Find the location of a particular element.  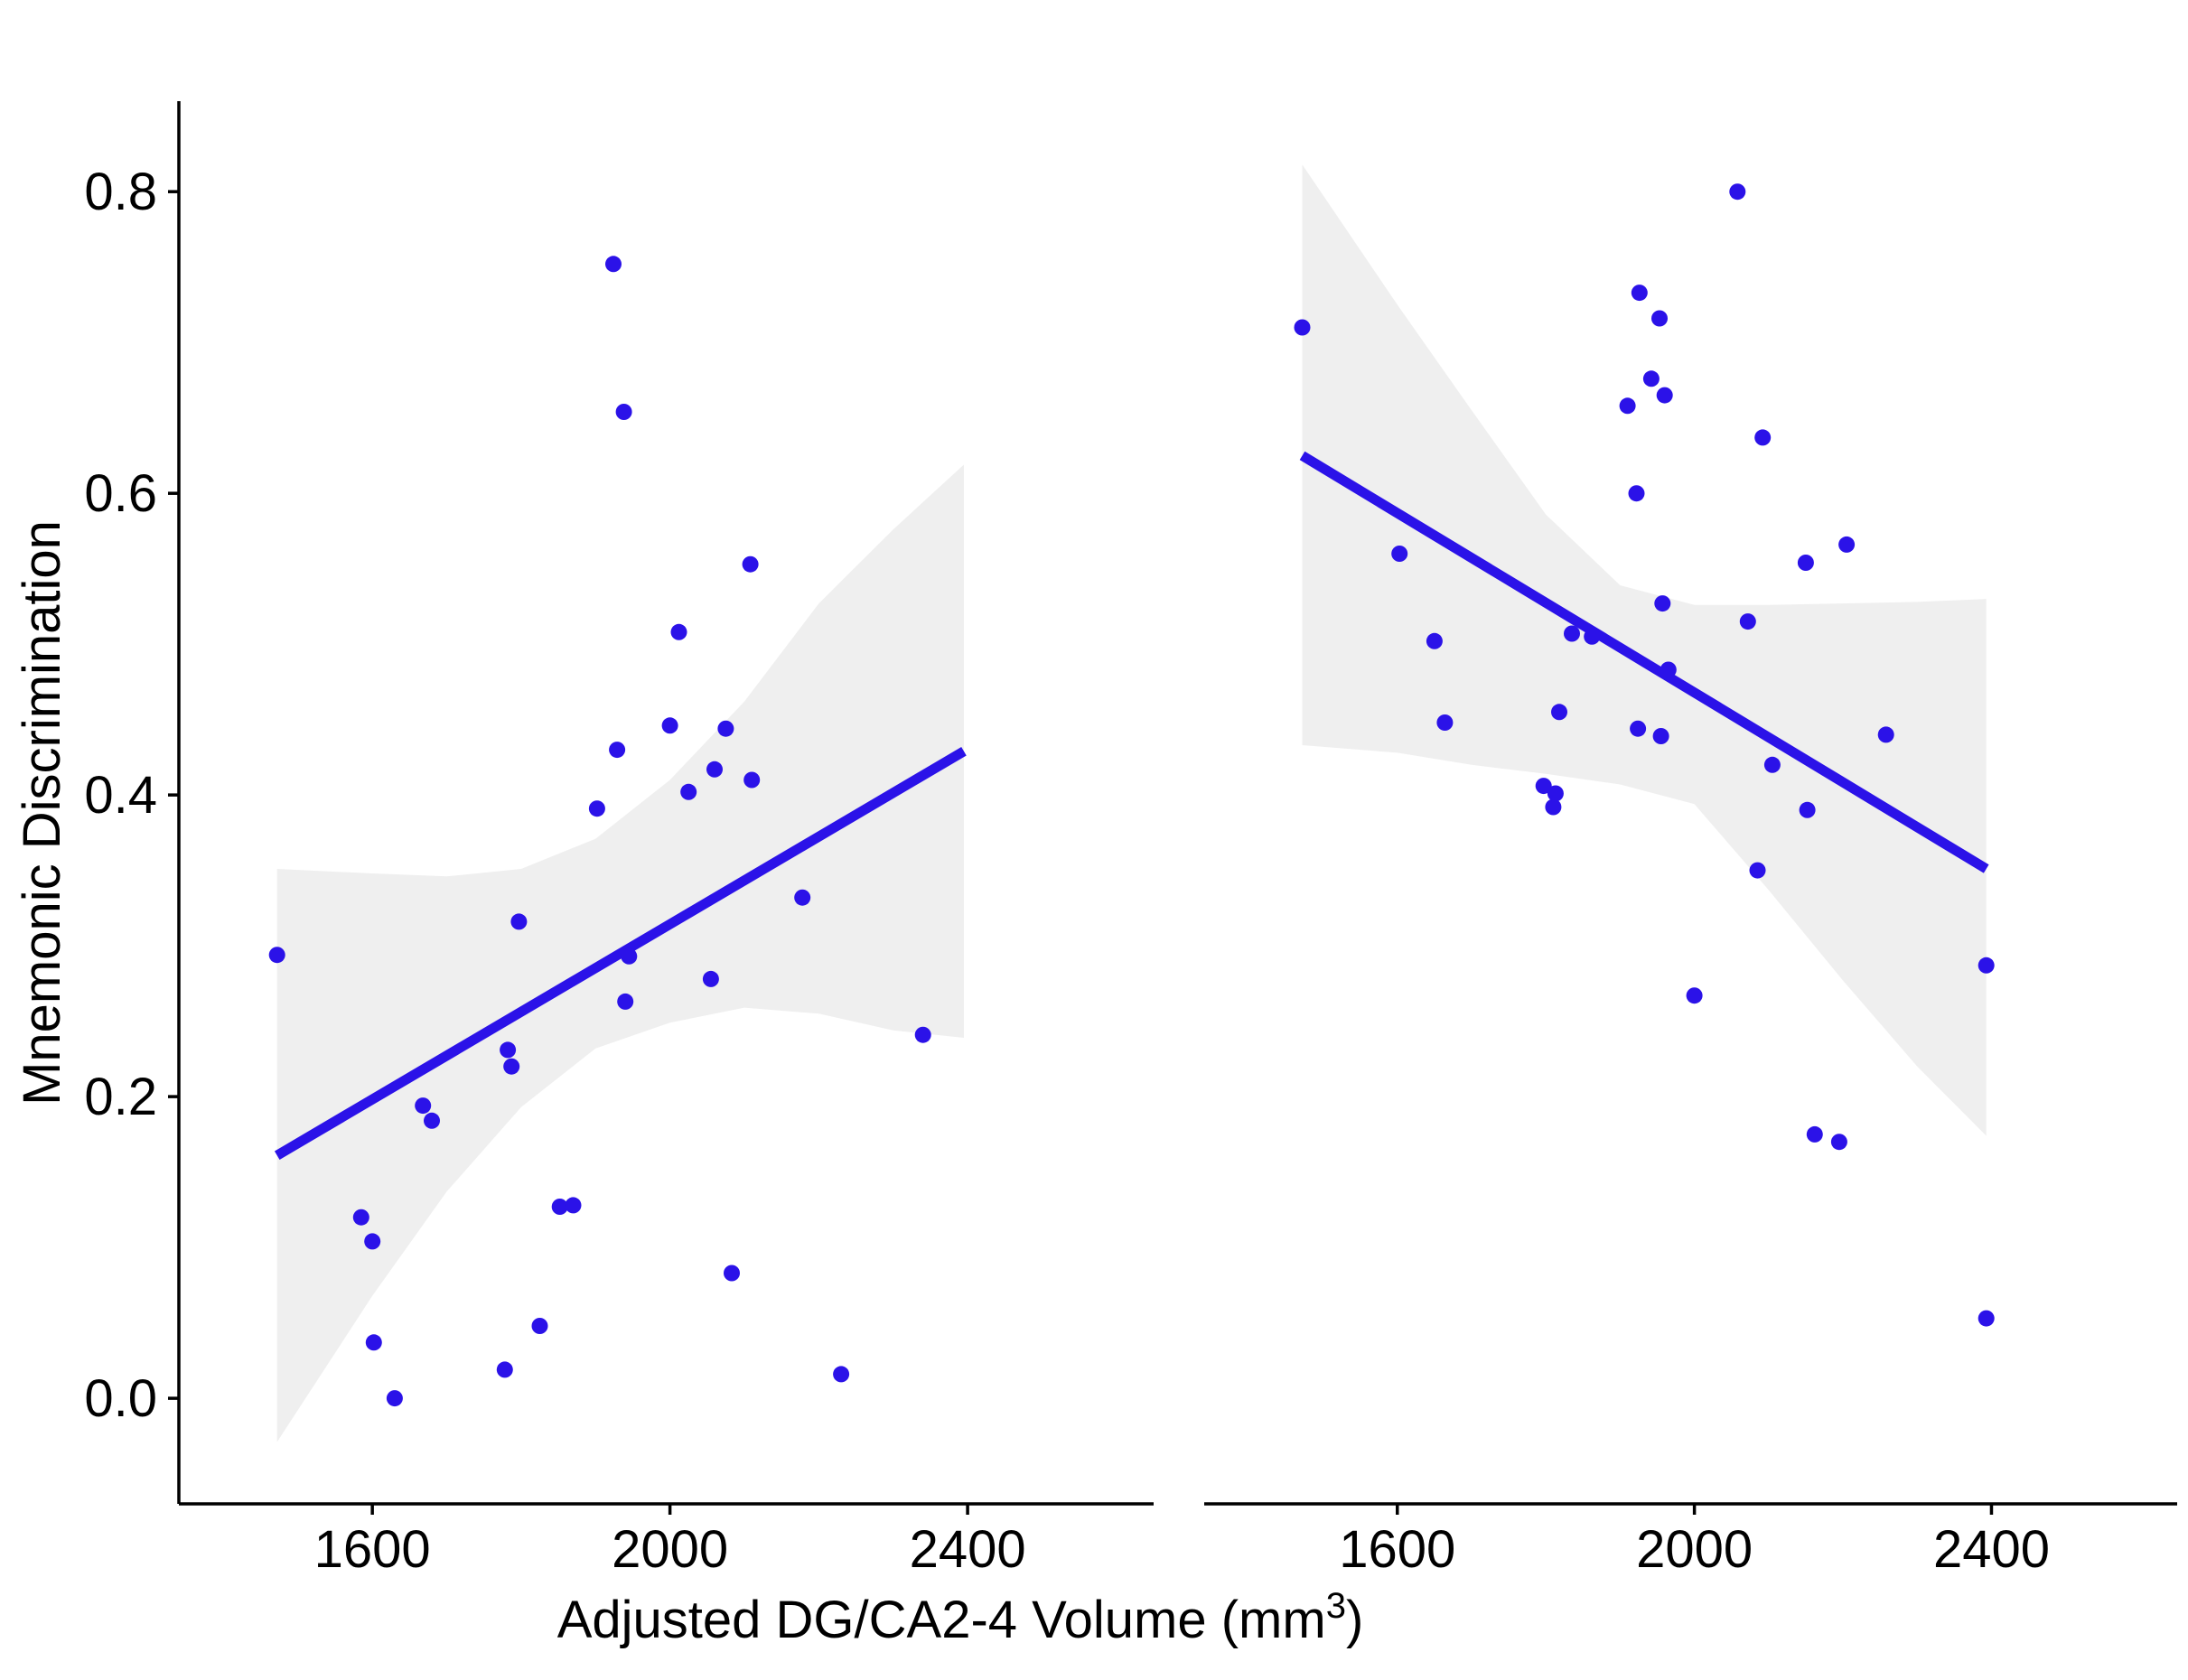

x-tick-label-right-3: 2400 is located at coordinates (1992, 1550).